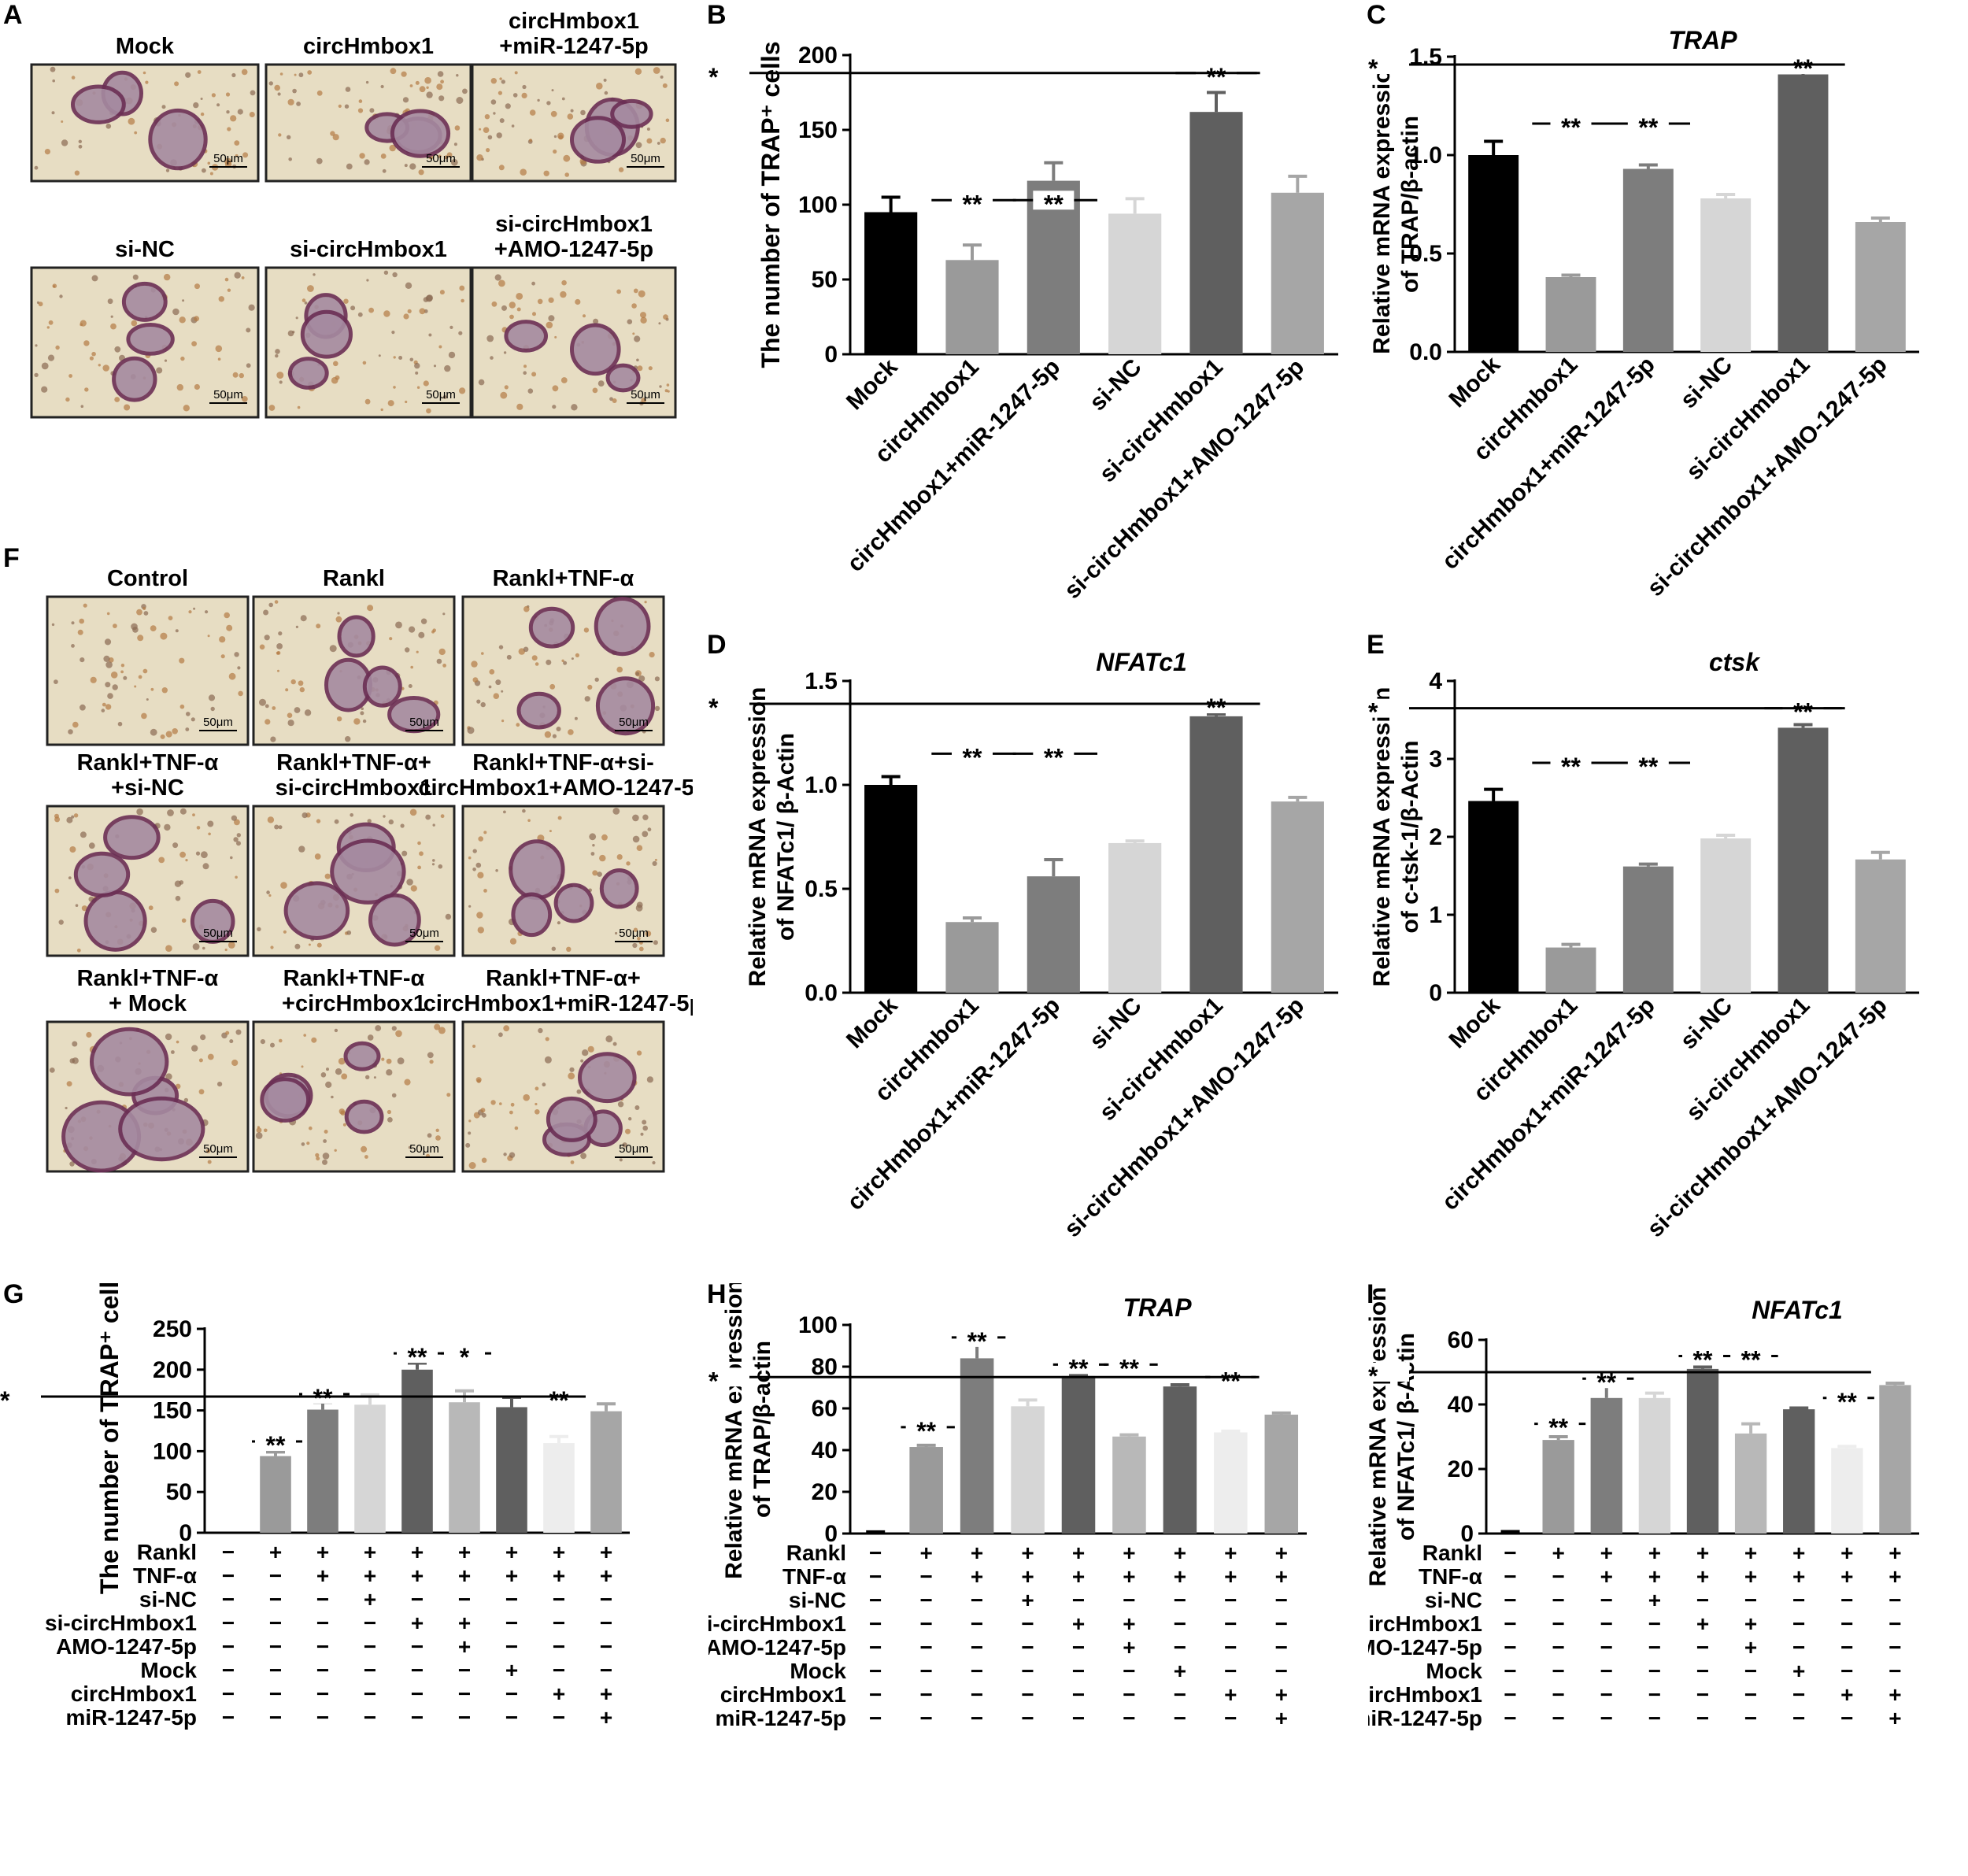 The height and width of the screenshot is (1876, 1968). I want to click on chart-i-y-tick-label: 40, so click(1461, 1405).